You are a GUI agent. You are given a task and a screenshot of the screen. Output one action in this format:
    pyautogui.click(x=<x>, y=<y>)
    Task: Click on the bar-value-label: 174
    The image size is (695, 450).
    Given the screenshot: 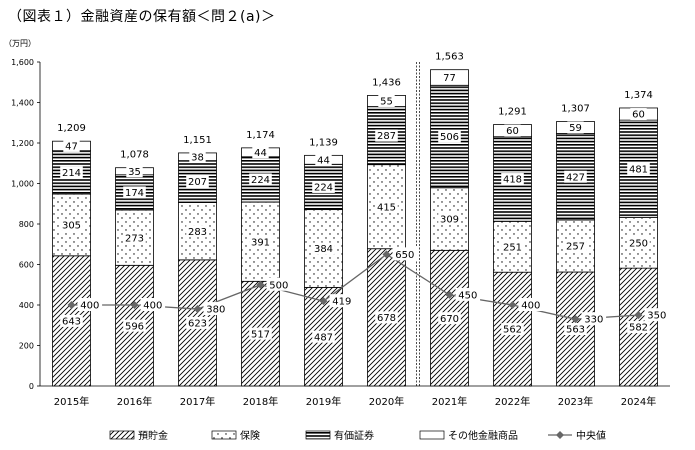 What is the action you would take?
    pyautogui.click(x=134, y=193)
    